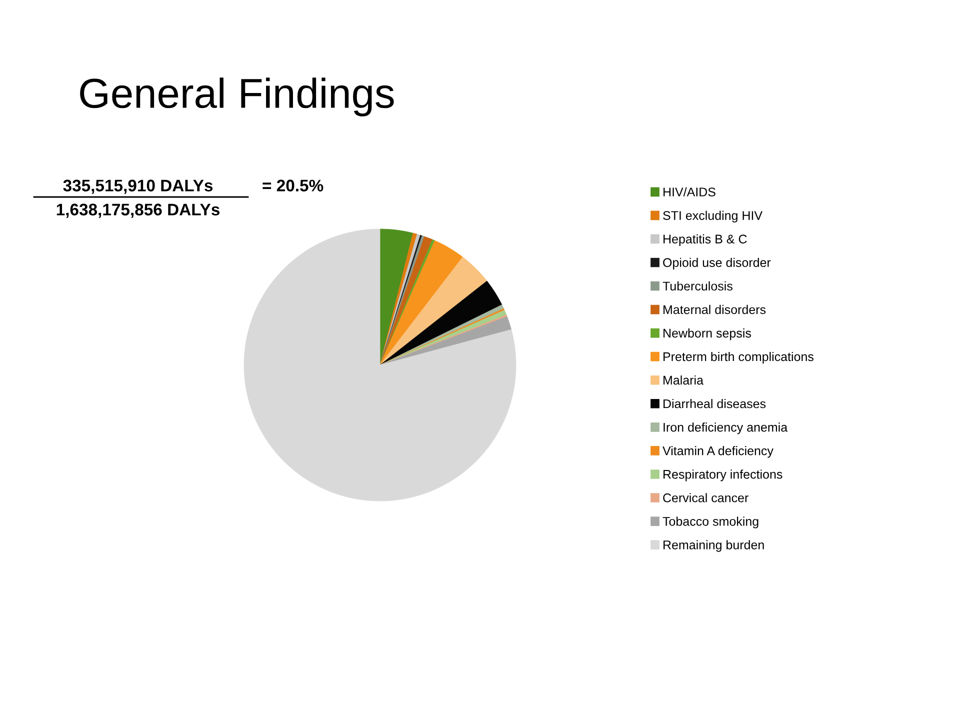  What do you see at coordinates (697, 286) in the screenshot?
I see `legend-label: Tuberculosis` at bounding box center [697, 286].